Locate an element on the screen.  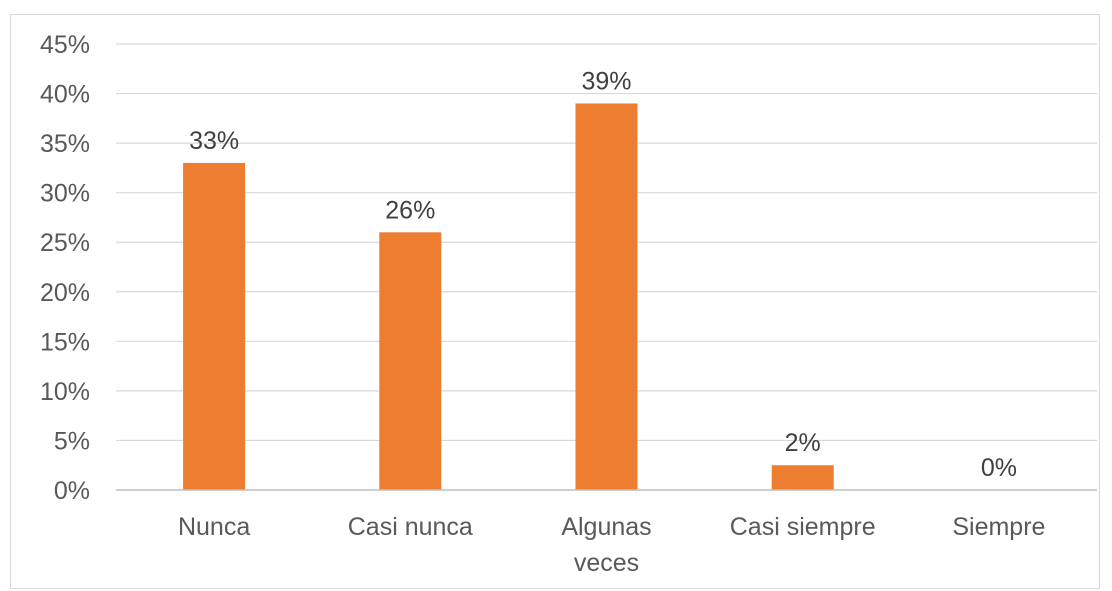
y-tick-label: 45% is located at coordinates (65, 45).